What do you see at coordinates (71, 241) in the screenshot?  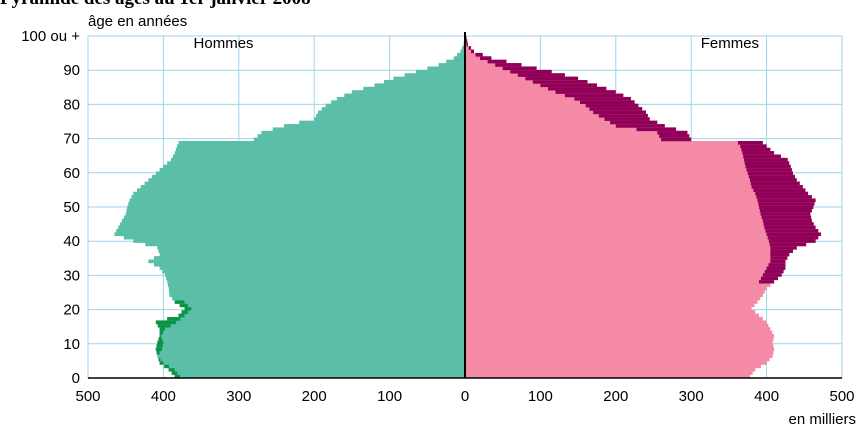 I see `y-tick-label: 40` at bounding box center [71, 241].